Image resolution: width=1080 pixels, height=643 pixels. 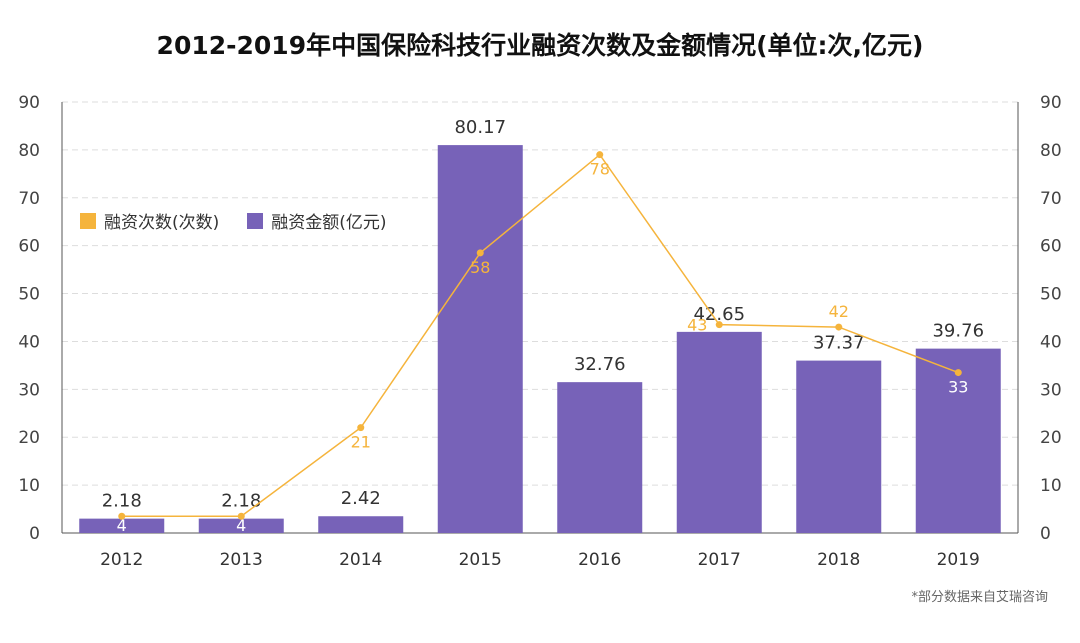 What do you see at coordinates (839, 343) in the screenshot?
I see `bar-value-label: 37.37` at bounding box center [839, 343].